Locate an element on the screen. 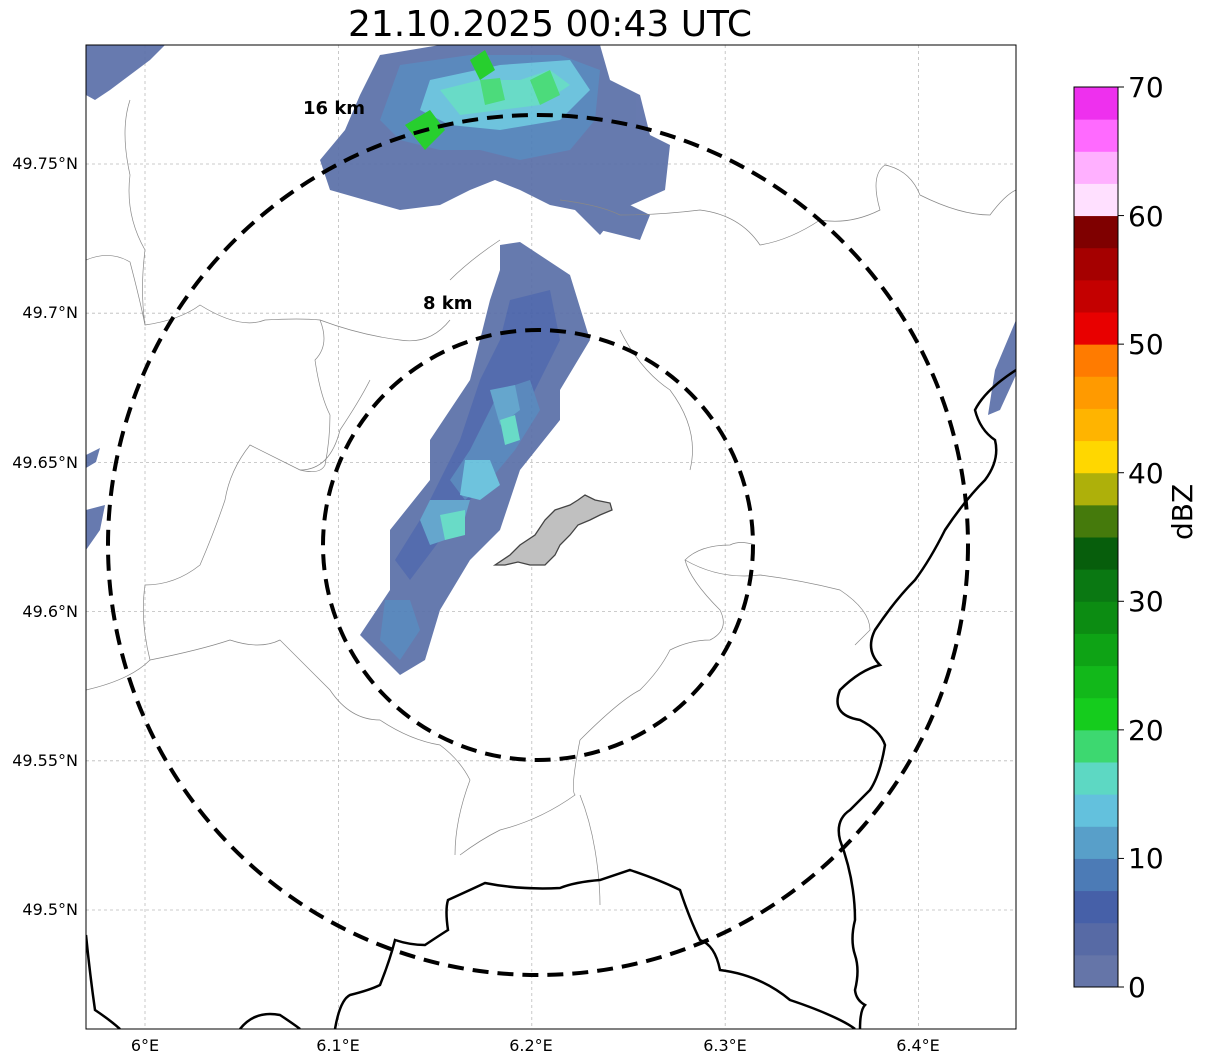 This screenshot has width=1207, height=1064. colorbar-tick-label: 10 is located at coordinates (1146, 858).